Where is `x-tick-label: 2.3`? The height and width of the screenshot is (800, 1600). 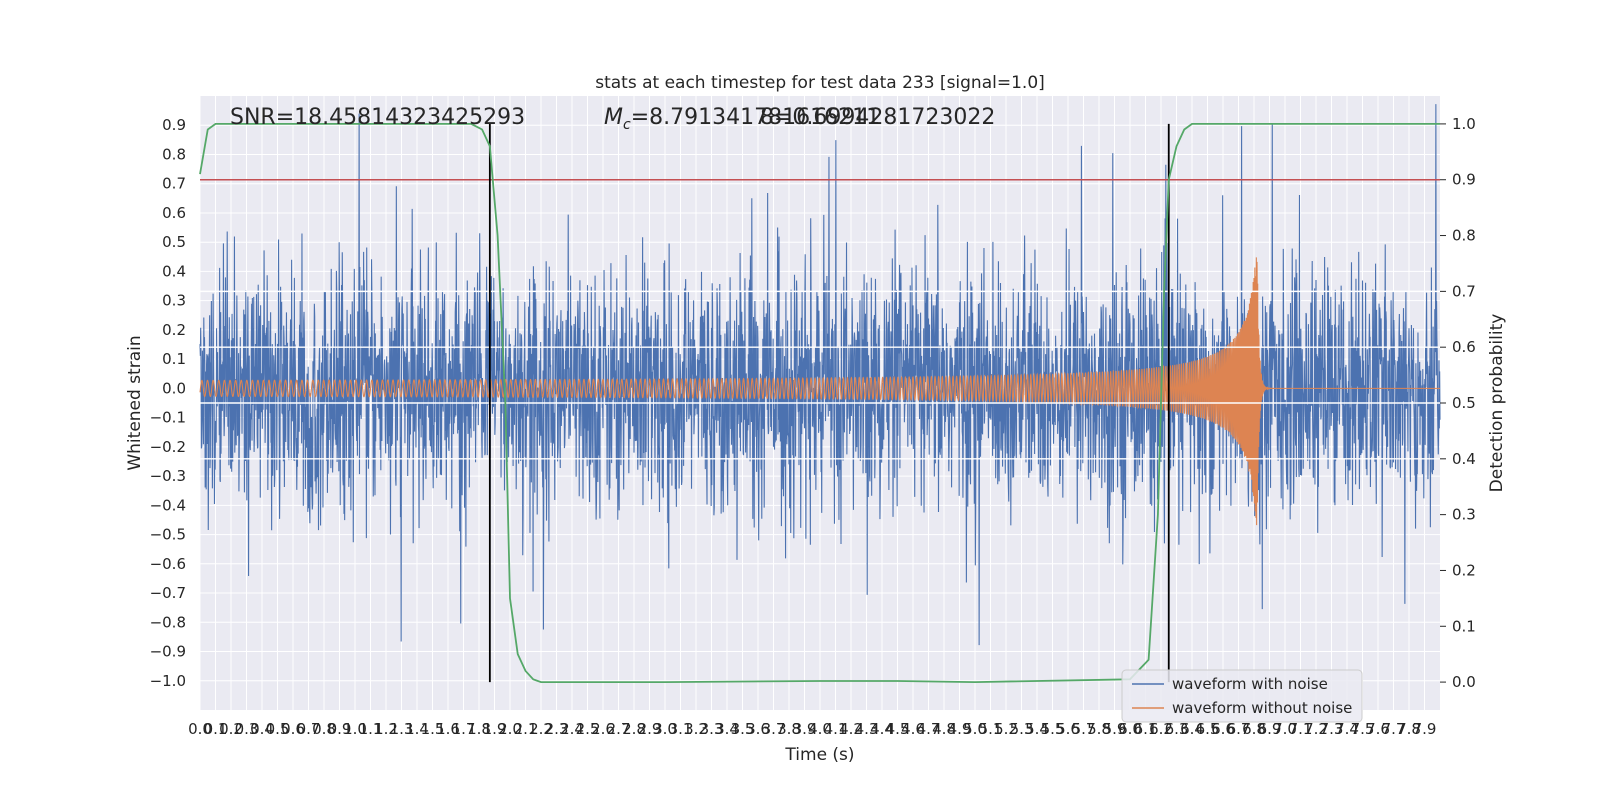 x-tick-label: 2.3 is located at coordinates (557, 729).